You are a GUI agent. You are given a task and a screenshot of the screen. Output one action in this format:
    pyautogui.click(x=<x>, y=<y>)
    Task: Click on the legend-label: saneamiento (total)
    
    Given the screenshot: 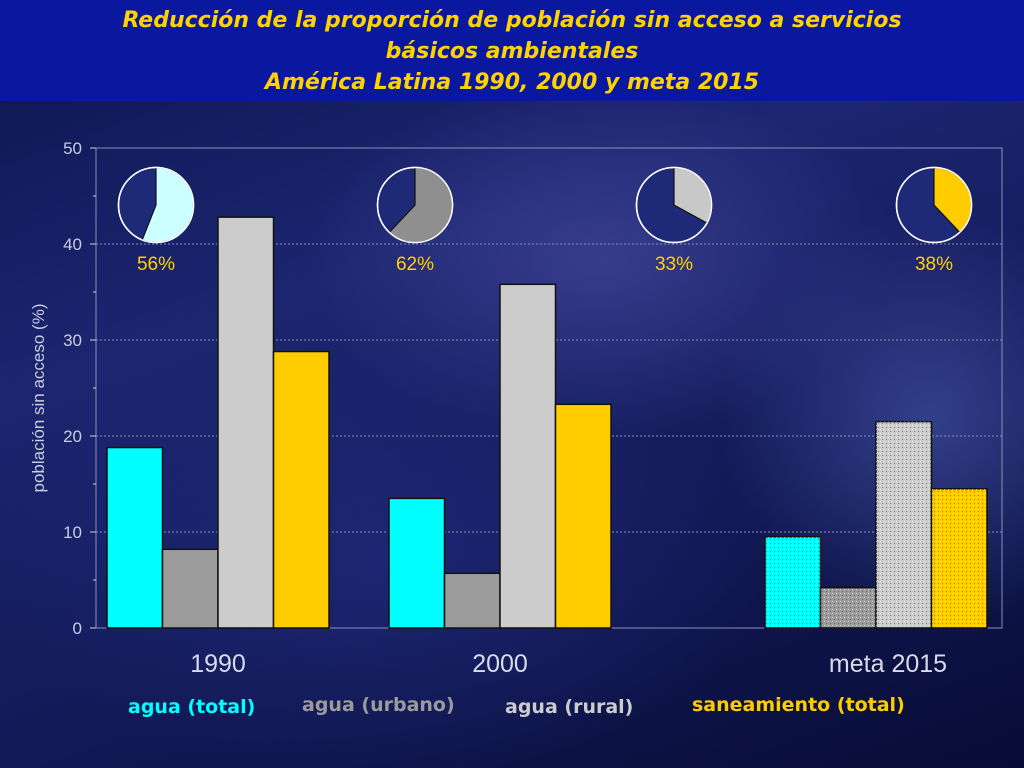 What is the action you would take?
    pyautogui.click(x=798, y=705)
    